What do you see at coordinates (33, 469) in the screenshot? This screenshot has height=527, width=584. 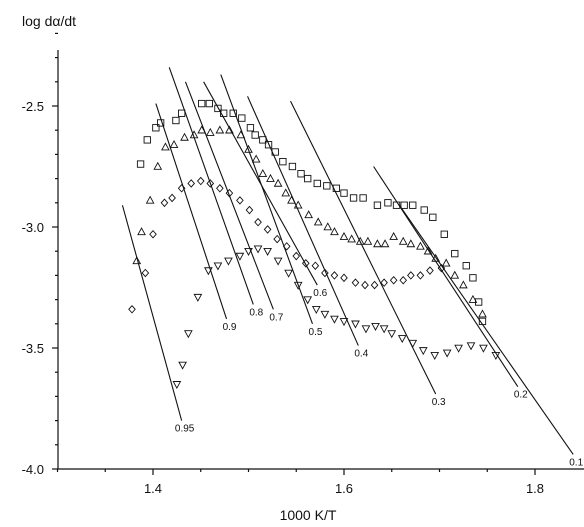 I see `y-tick-label: -4.0` at bounding box center [33, 469].